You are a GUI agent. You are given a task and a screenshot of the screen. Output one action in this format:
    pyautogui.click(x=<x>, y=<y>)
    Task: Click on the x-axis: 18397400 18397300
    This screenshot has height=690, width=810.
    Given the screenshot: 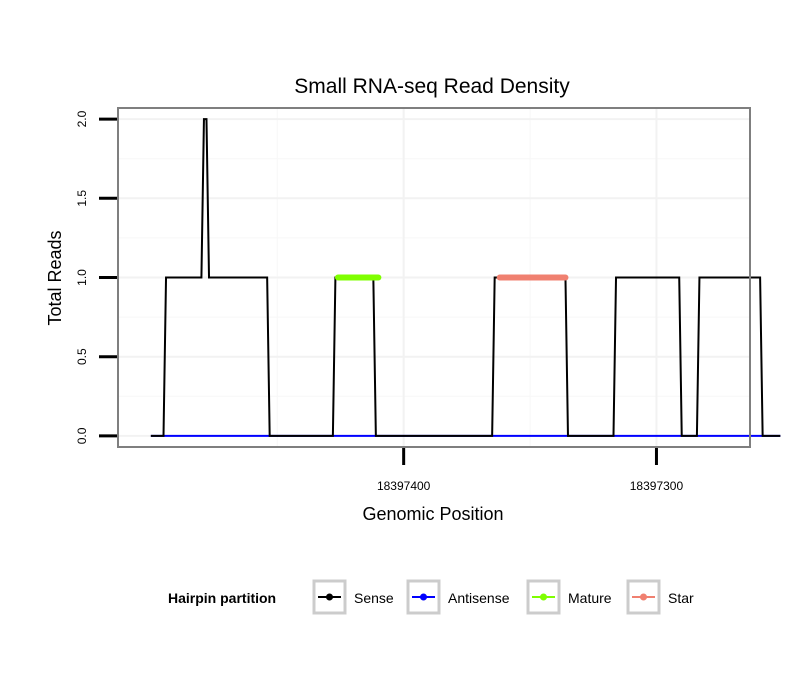 What is the action you would take?
    pyautogui.click(x=530, y=470)
    